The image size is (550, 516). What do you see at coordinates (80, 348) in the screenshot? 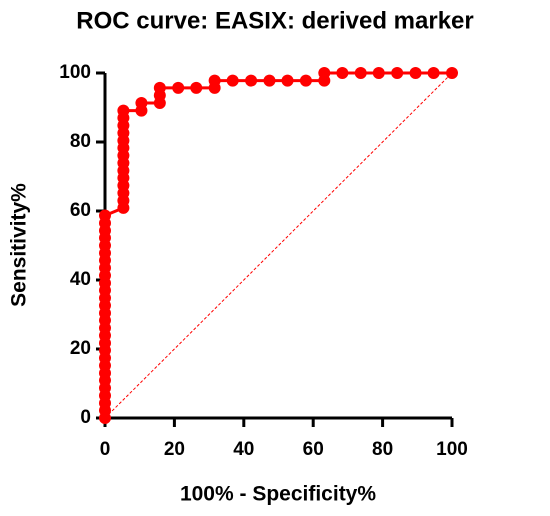
I see `y-tick-label: 20` at bounding box center [80, 348].